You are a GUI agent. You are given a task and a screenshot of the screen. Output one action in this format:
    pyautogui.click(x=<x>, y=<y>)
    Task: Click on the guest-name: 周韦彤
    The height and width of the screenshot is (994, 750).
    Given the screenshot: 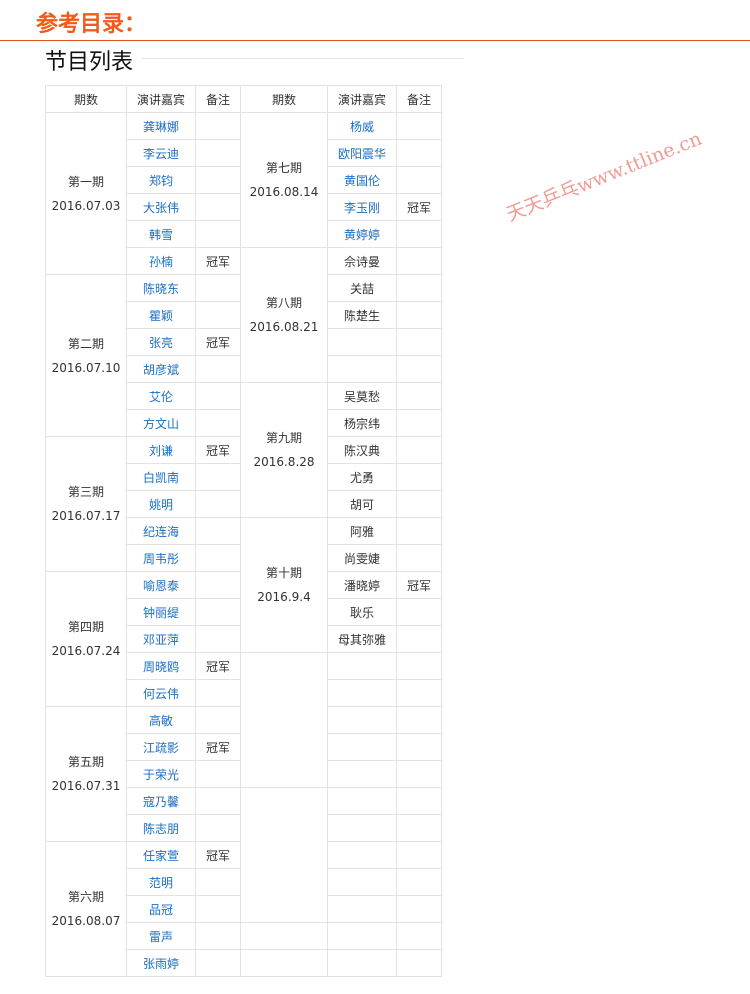 What is the action you would take?
    pyautogui.click(x=161, y=558)
    